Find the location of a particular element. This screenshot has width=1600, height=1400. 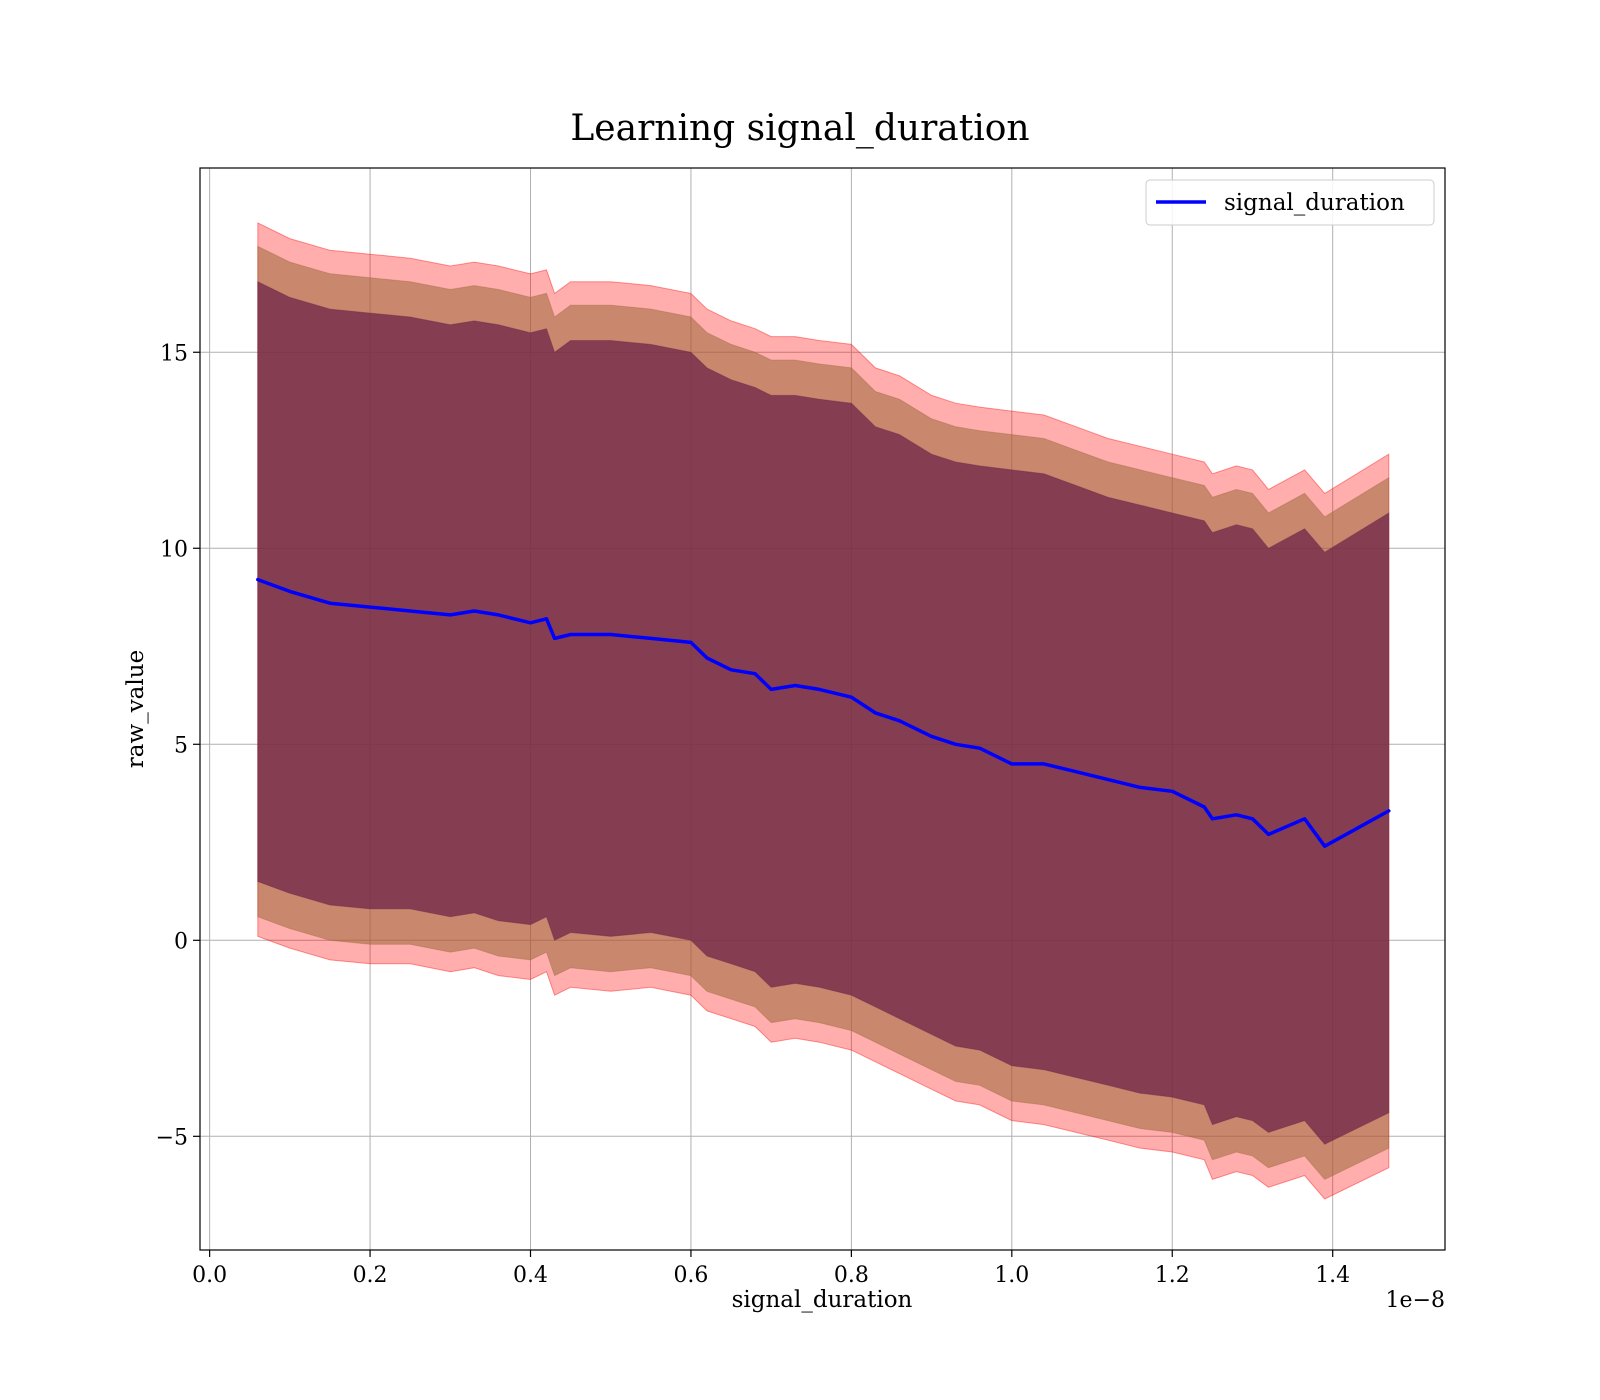

x-tick-label: 0.6 is located at coordinates (690, 1275).